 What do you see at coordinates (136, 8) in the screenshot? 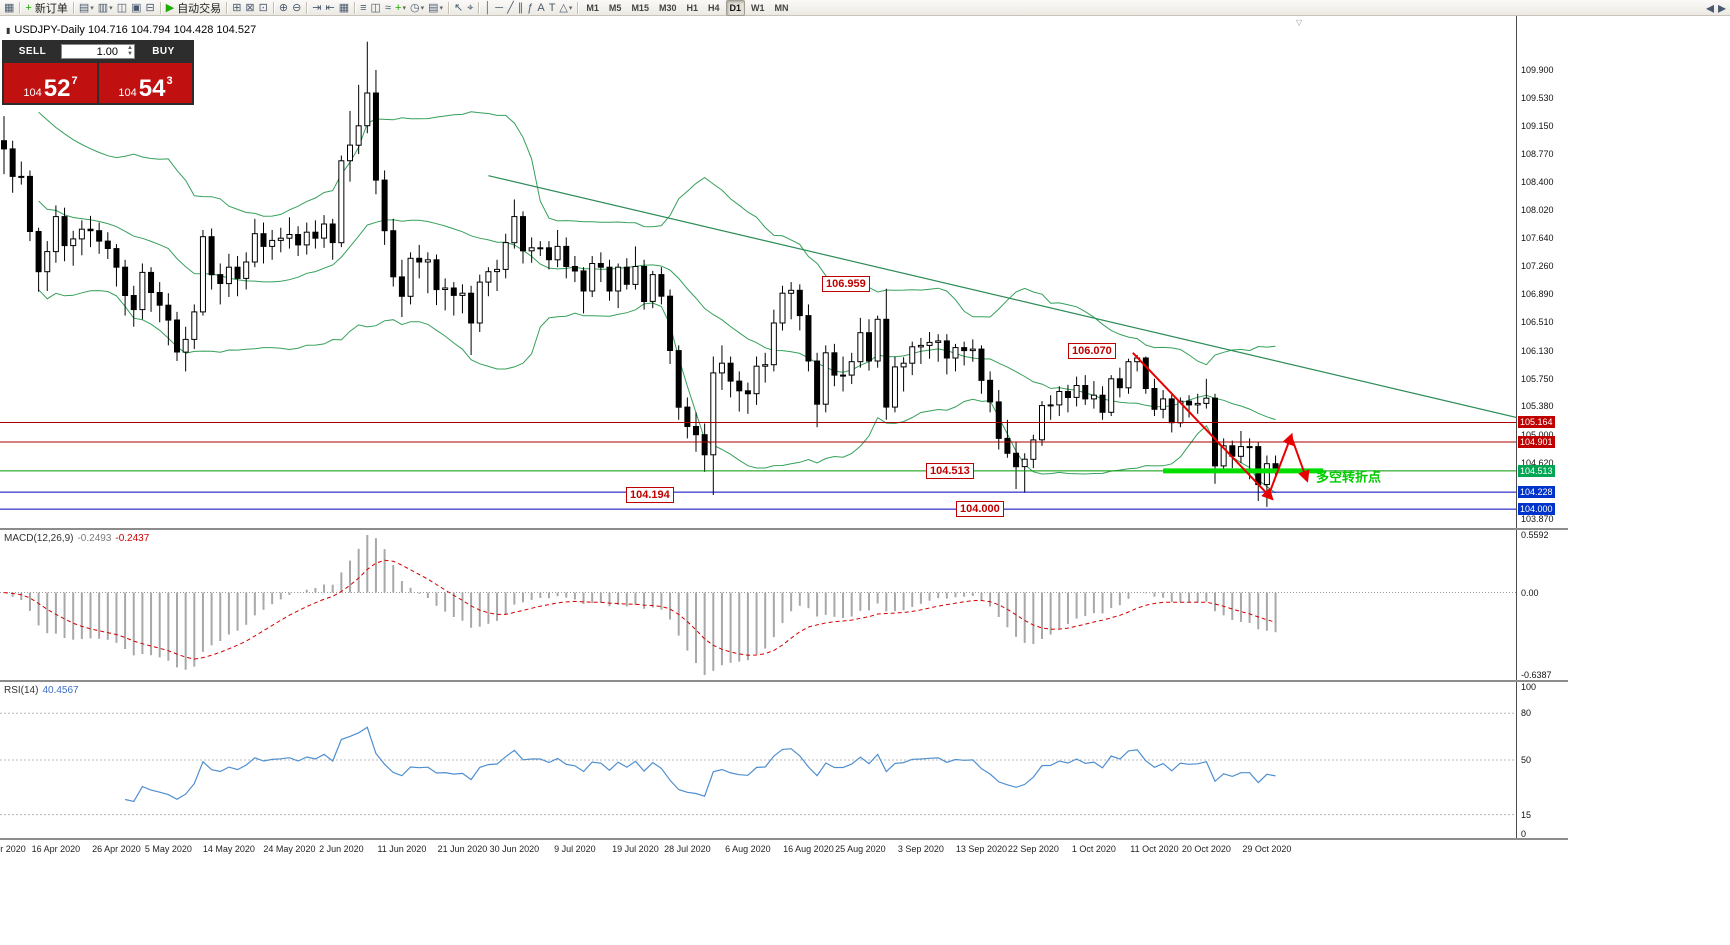
I see `navigator-icon: ▣` at bounding box center [136, 8].